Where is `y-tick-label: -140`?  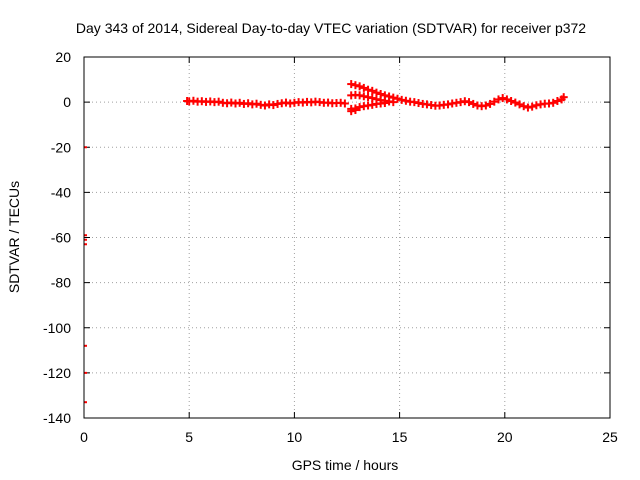
y-tick-label: -140 is located at coordinates (57, 418).